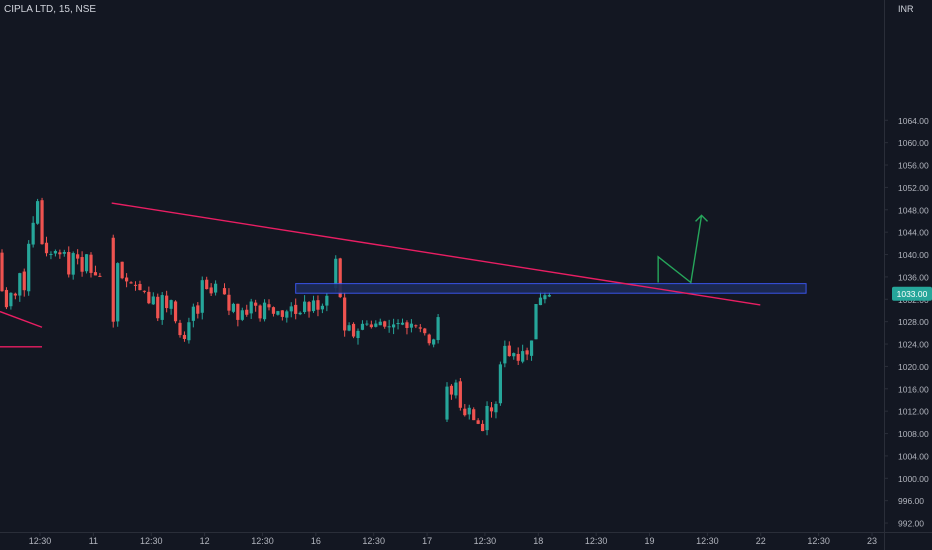 The height and width of the screenshot is (550, 932). Describe the element at coordinates (50, 9) in the screenshot. I see `symbol-header: CIPLA LTD, 15, NSE` at that location.